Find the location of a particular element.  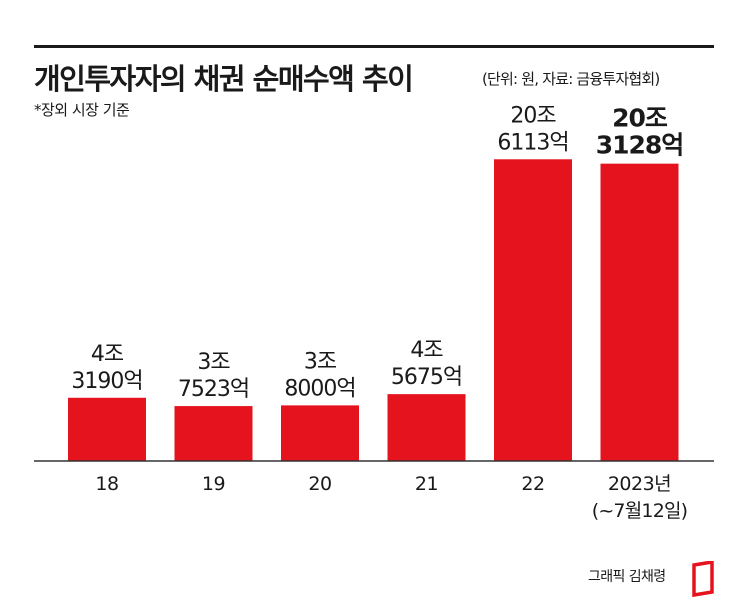

x-tick-label: 20 is located at coordinates (319, 484).